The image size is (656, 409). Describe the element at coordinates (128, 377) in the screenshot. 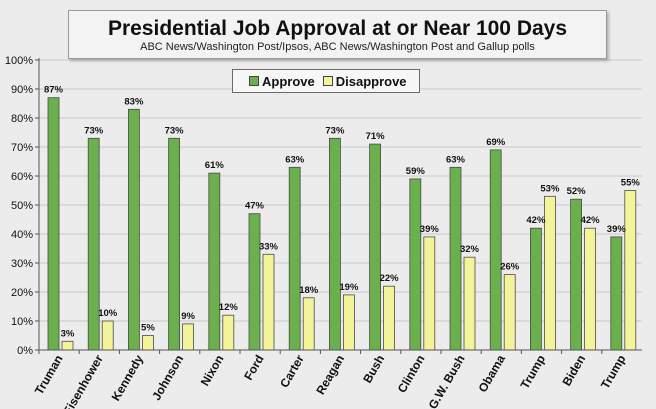

I see `category-label: Kennedy` at that location.